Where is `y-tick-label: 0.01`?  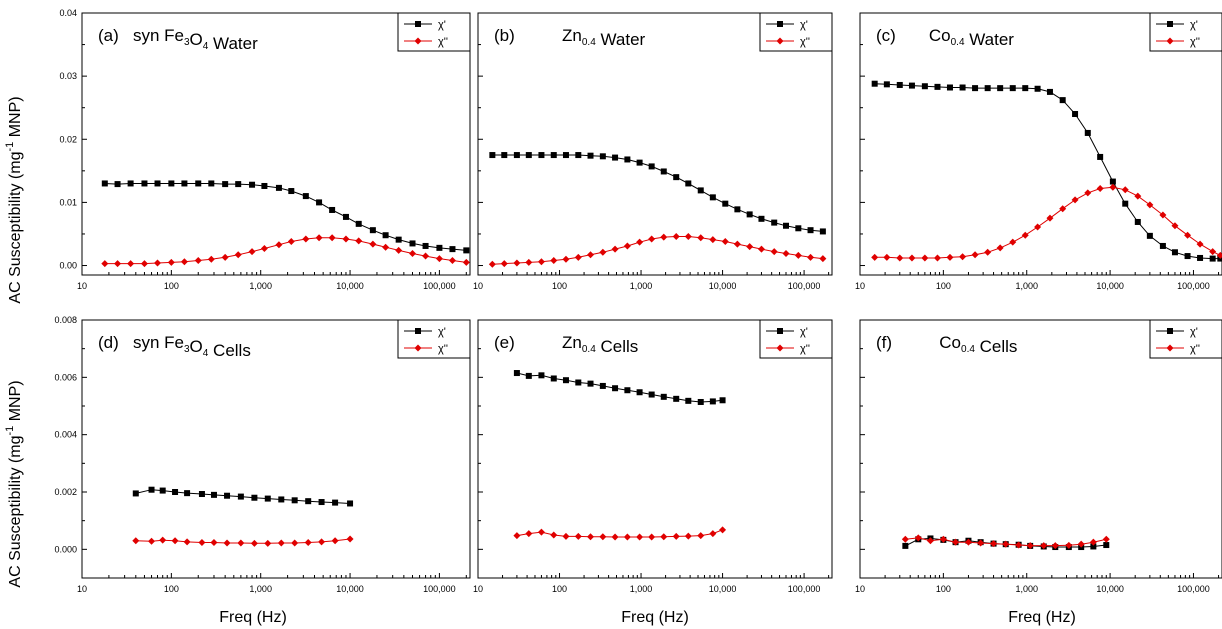 y-tick-label: 0.01 is located at coordinates (68, 202).